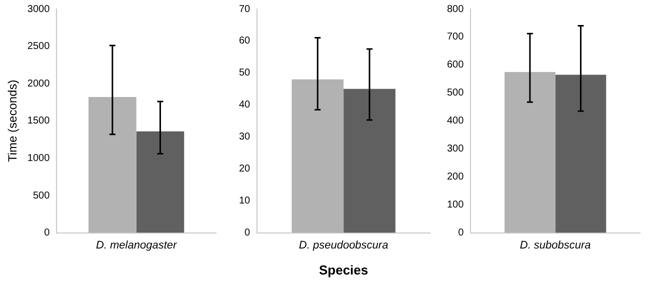  I want to click on y-tick-label: 700, so click(455, 37).